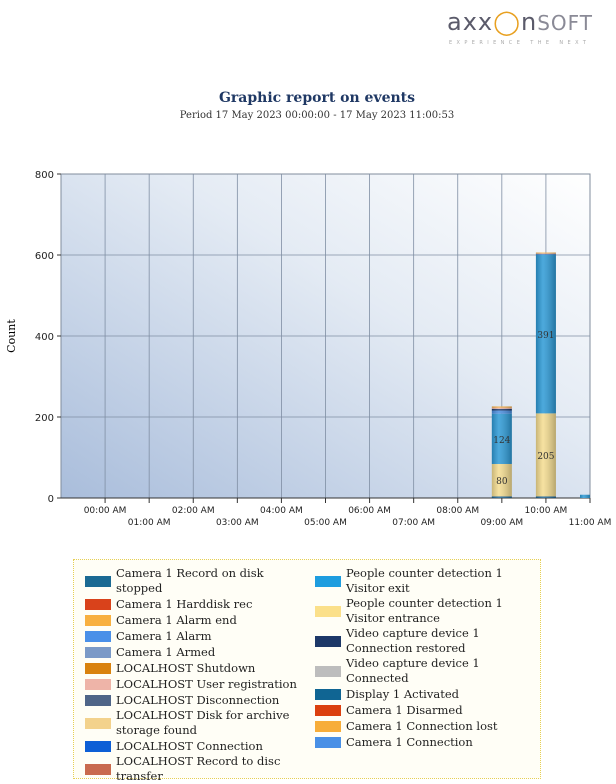  What do you see at coordinates (369, 511) in the screenshot?
I see `x-tick-label: 06:00 AM` at bounding box center [369, 511].